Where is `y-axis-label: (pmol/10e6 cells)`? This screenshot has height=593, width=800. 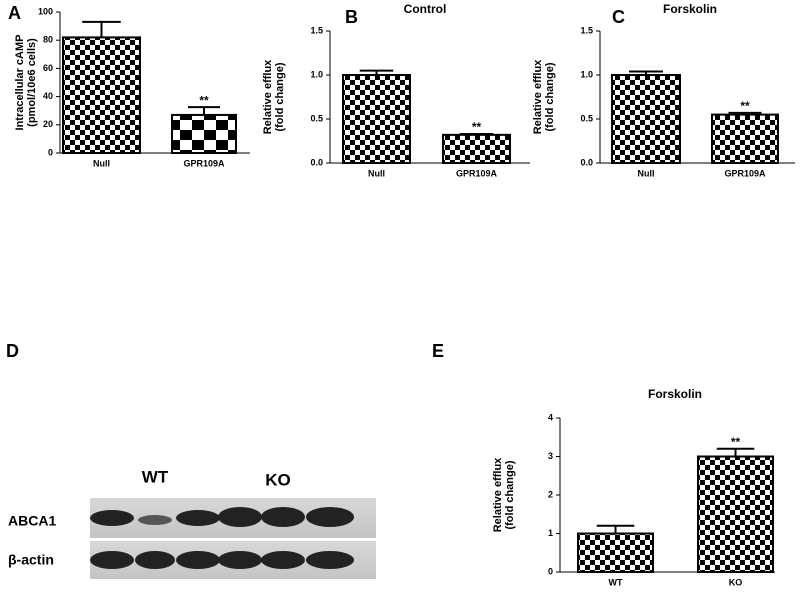 y-axis-label: (pmol/10e6 cells) is located at coordinates (32, 82).